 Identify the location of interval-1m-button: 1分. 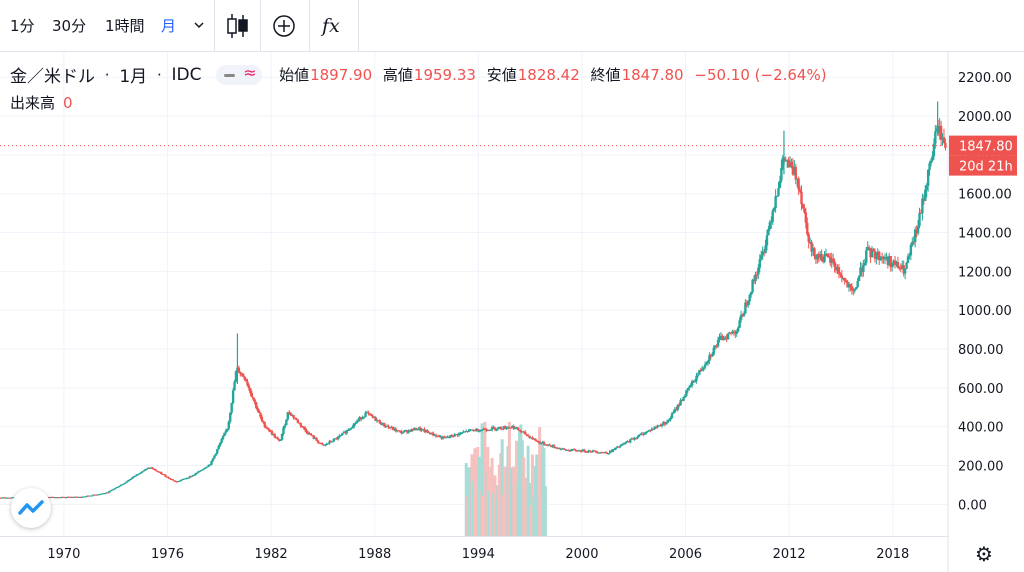
(22, 26).